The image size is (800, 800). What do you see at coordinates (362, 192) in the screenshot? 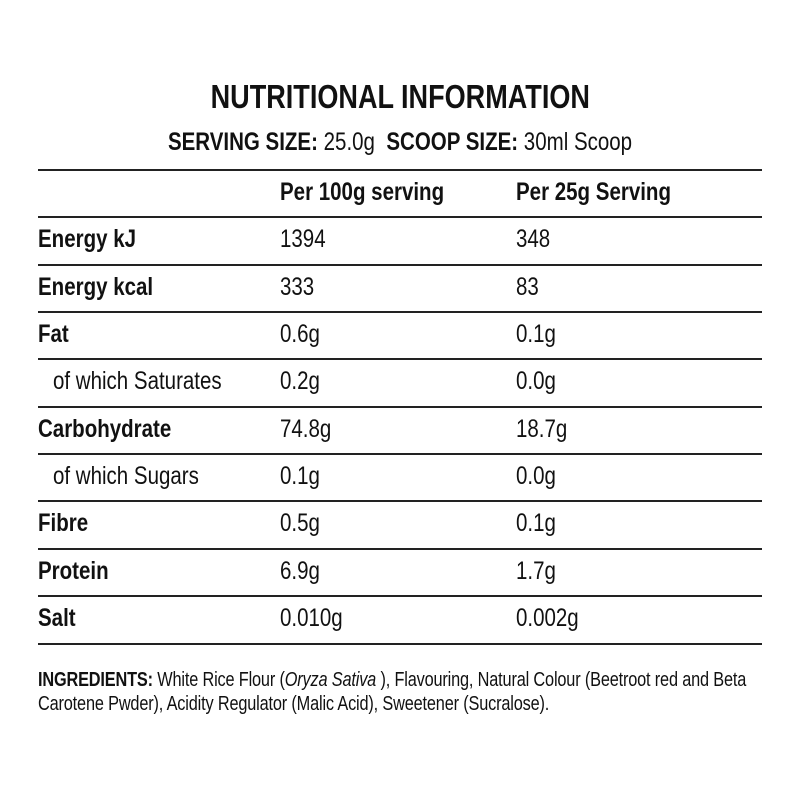
I see `per-100g-value: Per 100g serving` at bounding box center [362, 192].